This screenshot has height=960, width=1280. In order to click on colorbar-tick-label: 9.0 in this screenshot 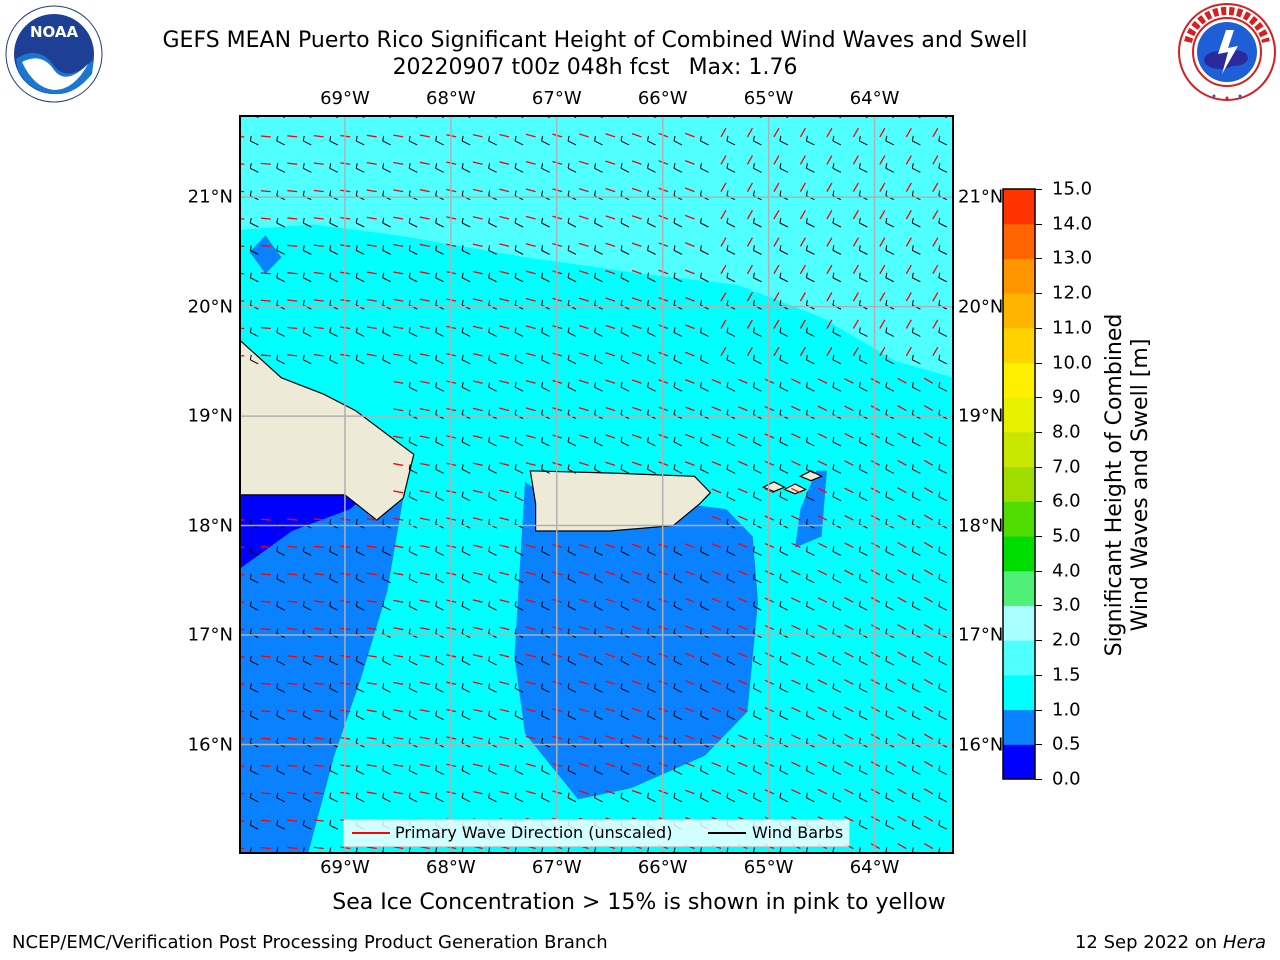, I will do `click(1066, 397)`.